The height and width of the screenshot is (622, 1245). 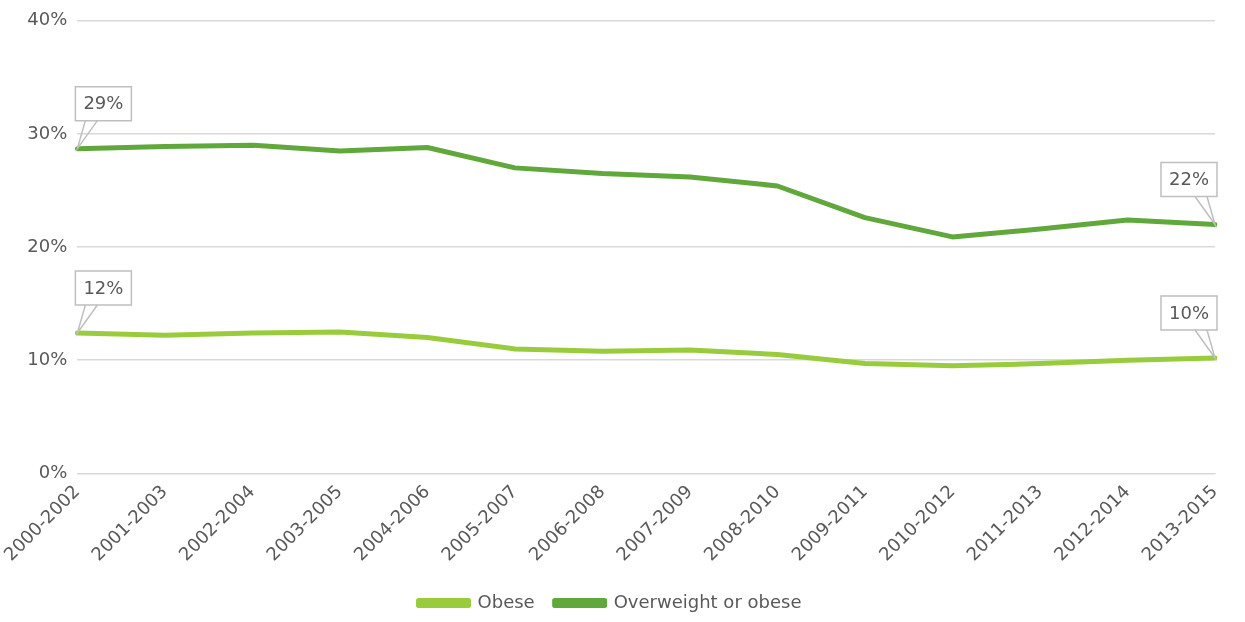 What do you see at coordinates (47, 19) in the screenshot?
I see `y-tick-label: 40%` at bounding box center [47, 19].